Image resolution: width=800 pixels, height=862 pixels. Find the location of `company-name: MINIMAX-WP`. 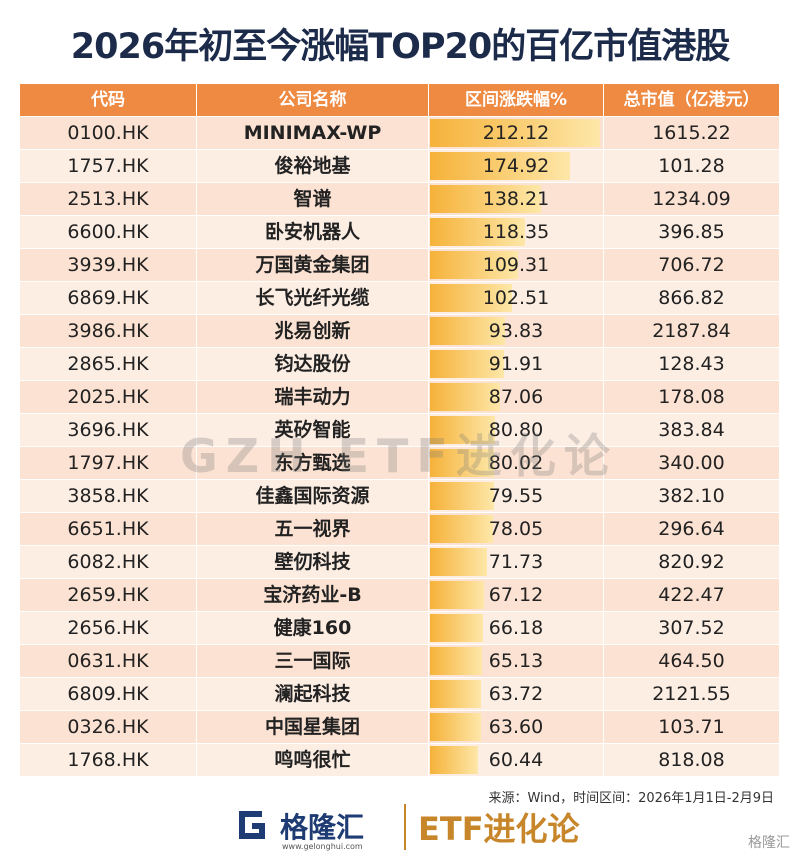

company-name: MINIMAX-WP is located at coordinates (312, 133).